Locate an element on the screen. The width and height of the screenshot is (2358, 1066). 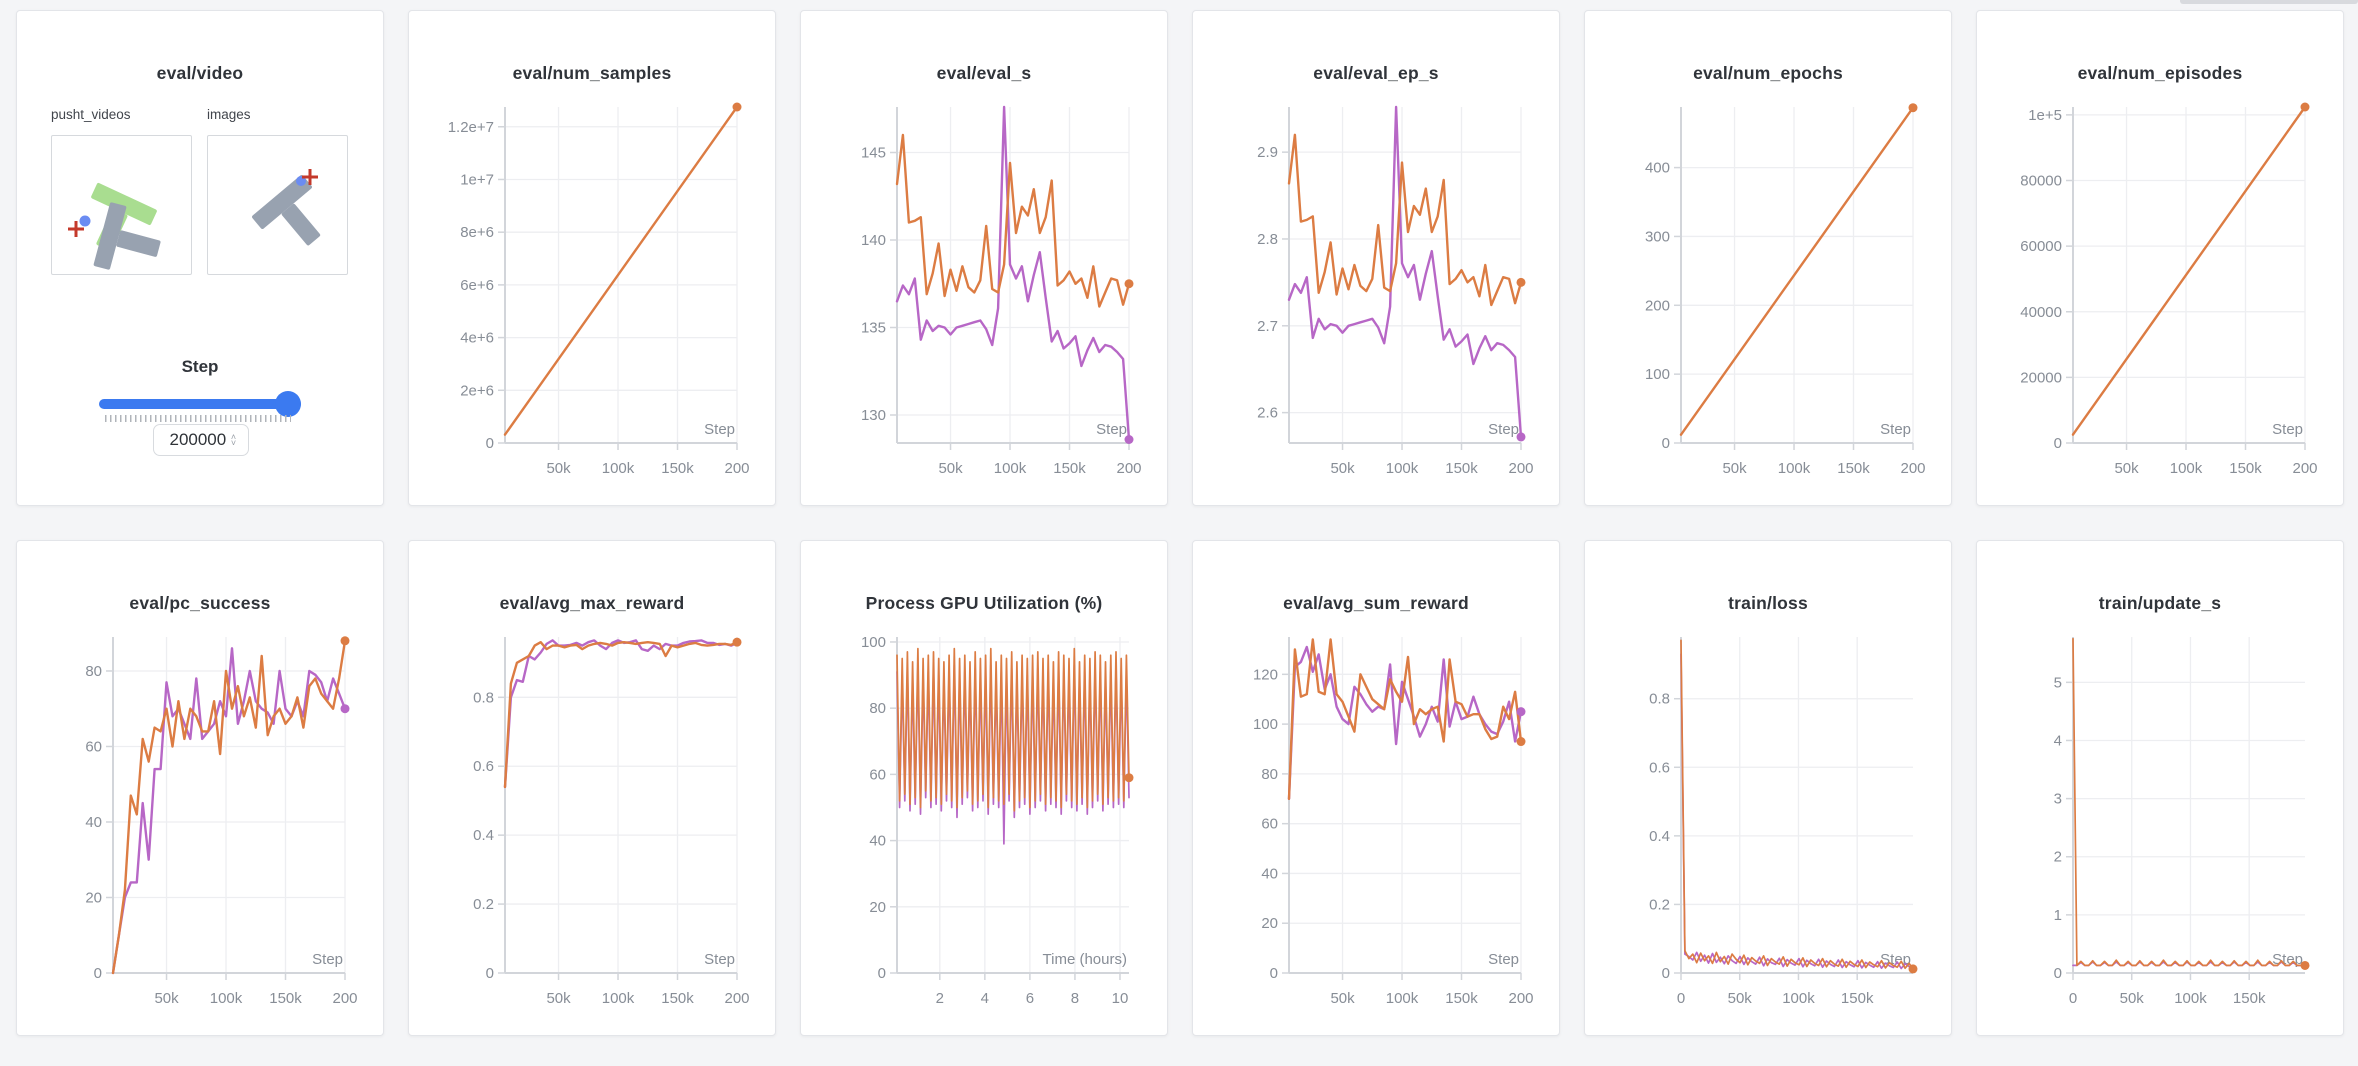
step-value-input is located at coordinates (197, 440).